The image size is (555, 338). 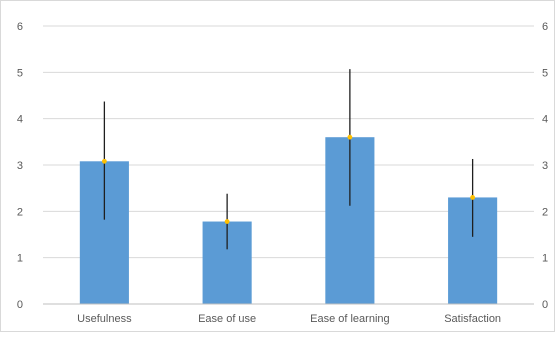 What do you see at coordinates (545, 259) in the screenshot?
I see `secondary-y-tick-label: 1` at bounding box center [545, 259].